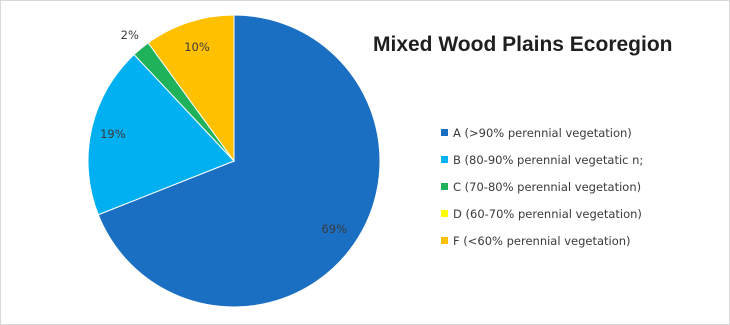 This screenshot has width=730, height=325. What do you see at coordinates (547, 213) in the screenshot?
I see `legend-label: D (60-70% perennial vegetation)` at bounding box center [547, 213].